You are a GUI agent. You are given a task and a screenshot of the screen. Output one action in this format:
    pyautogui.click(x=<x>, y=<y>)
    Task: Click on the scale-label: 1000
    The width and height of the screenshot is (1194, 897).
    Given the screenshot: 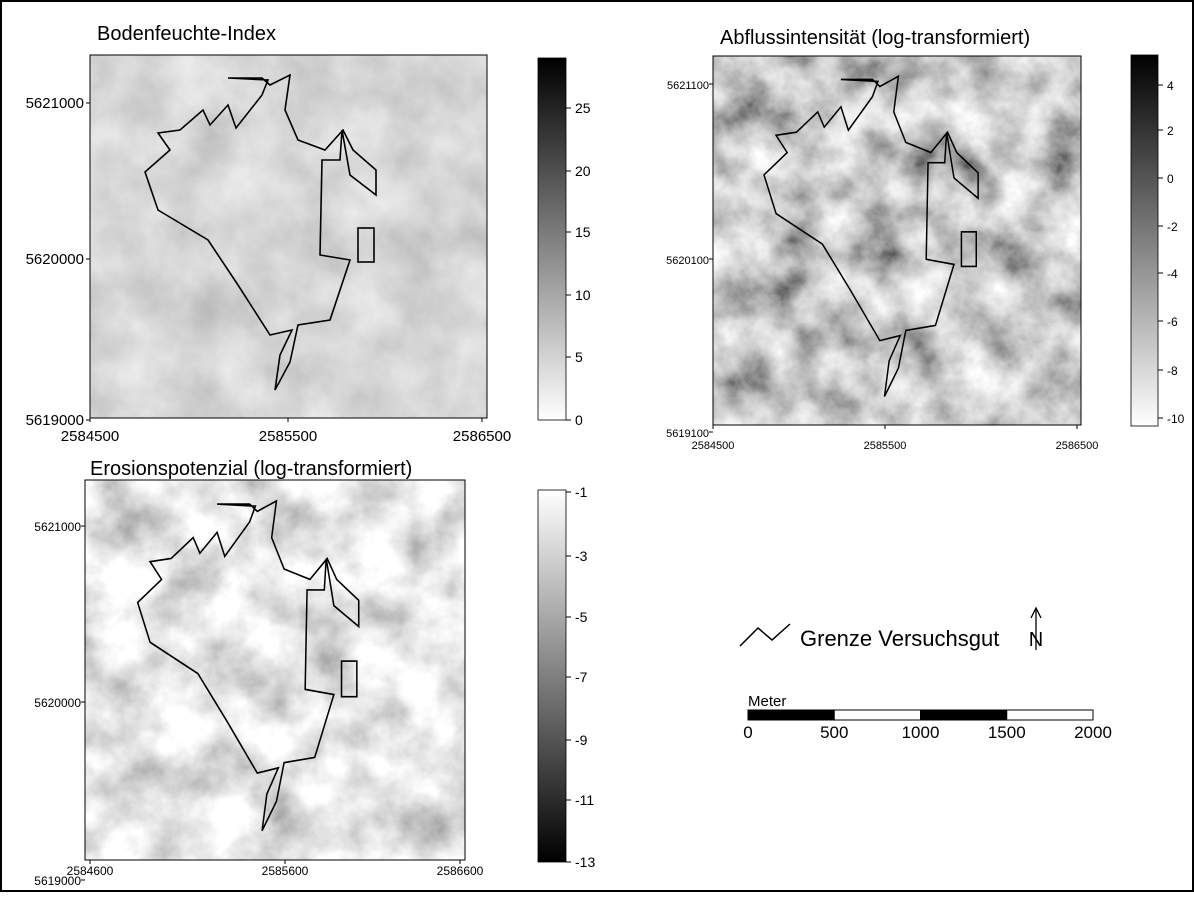 What is the action you would take?
    pyautogui.click(x=921, y=732)
    